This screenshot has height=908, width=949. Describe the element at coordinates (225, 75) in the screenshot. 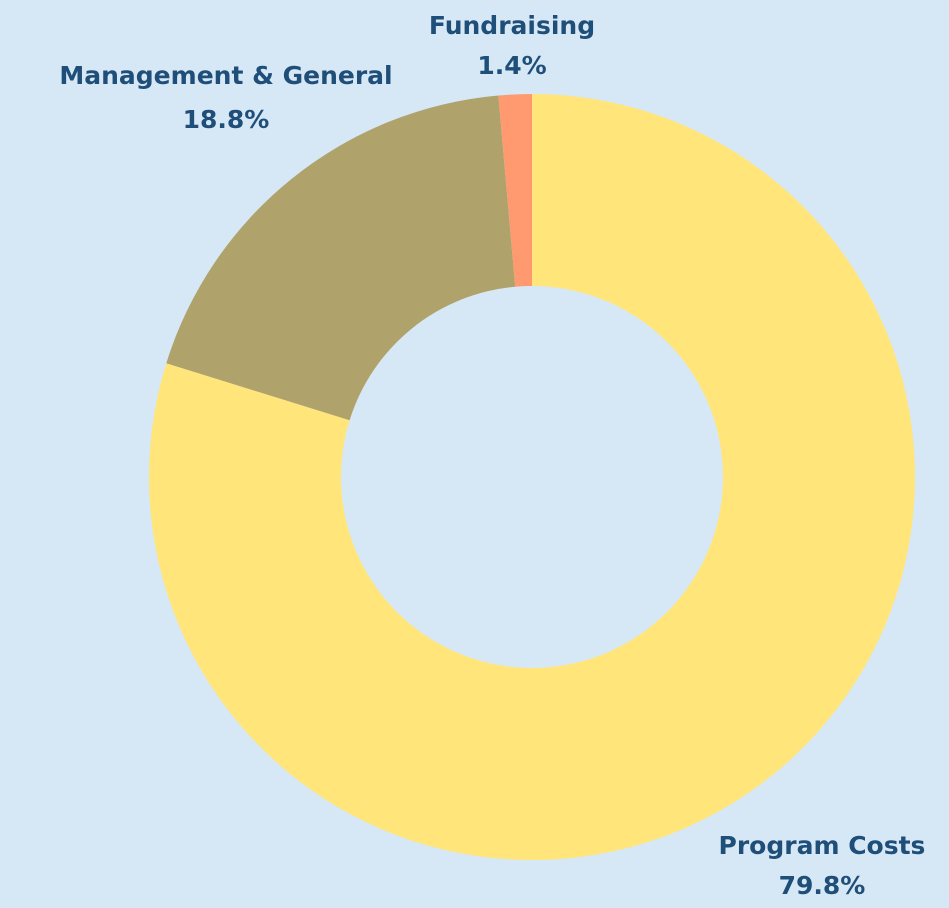

I see `slice-label: Management & General` at that location.